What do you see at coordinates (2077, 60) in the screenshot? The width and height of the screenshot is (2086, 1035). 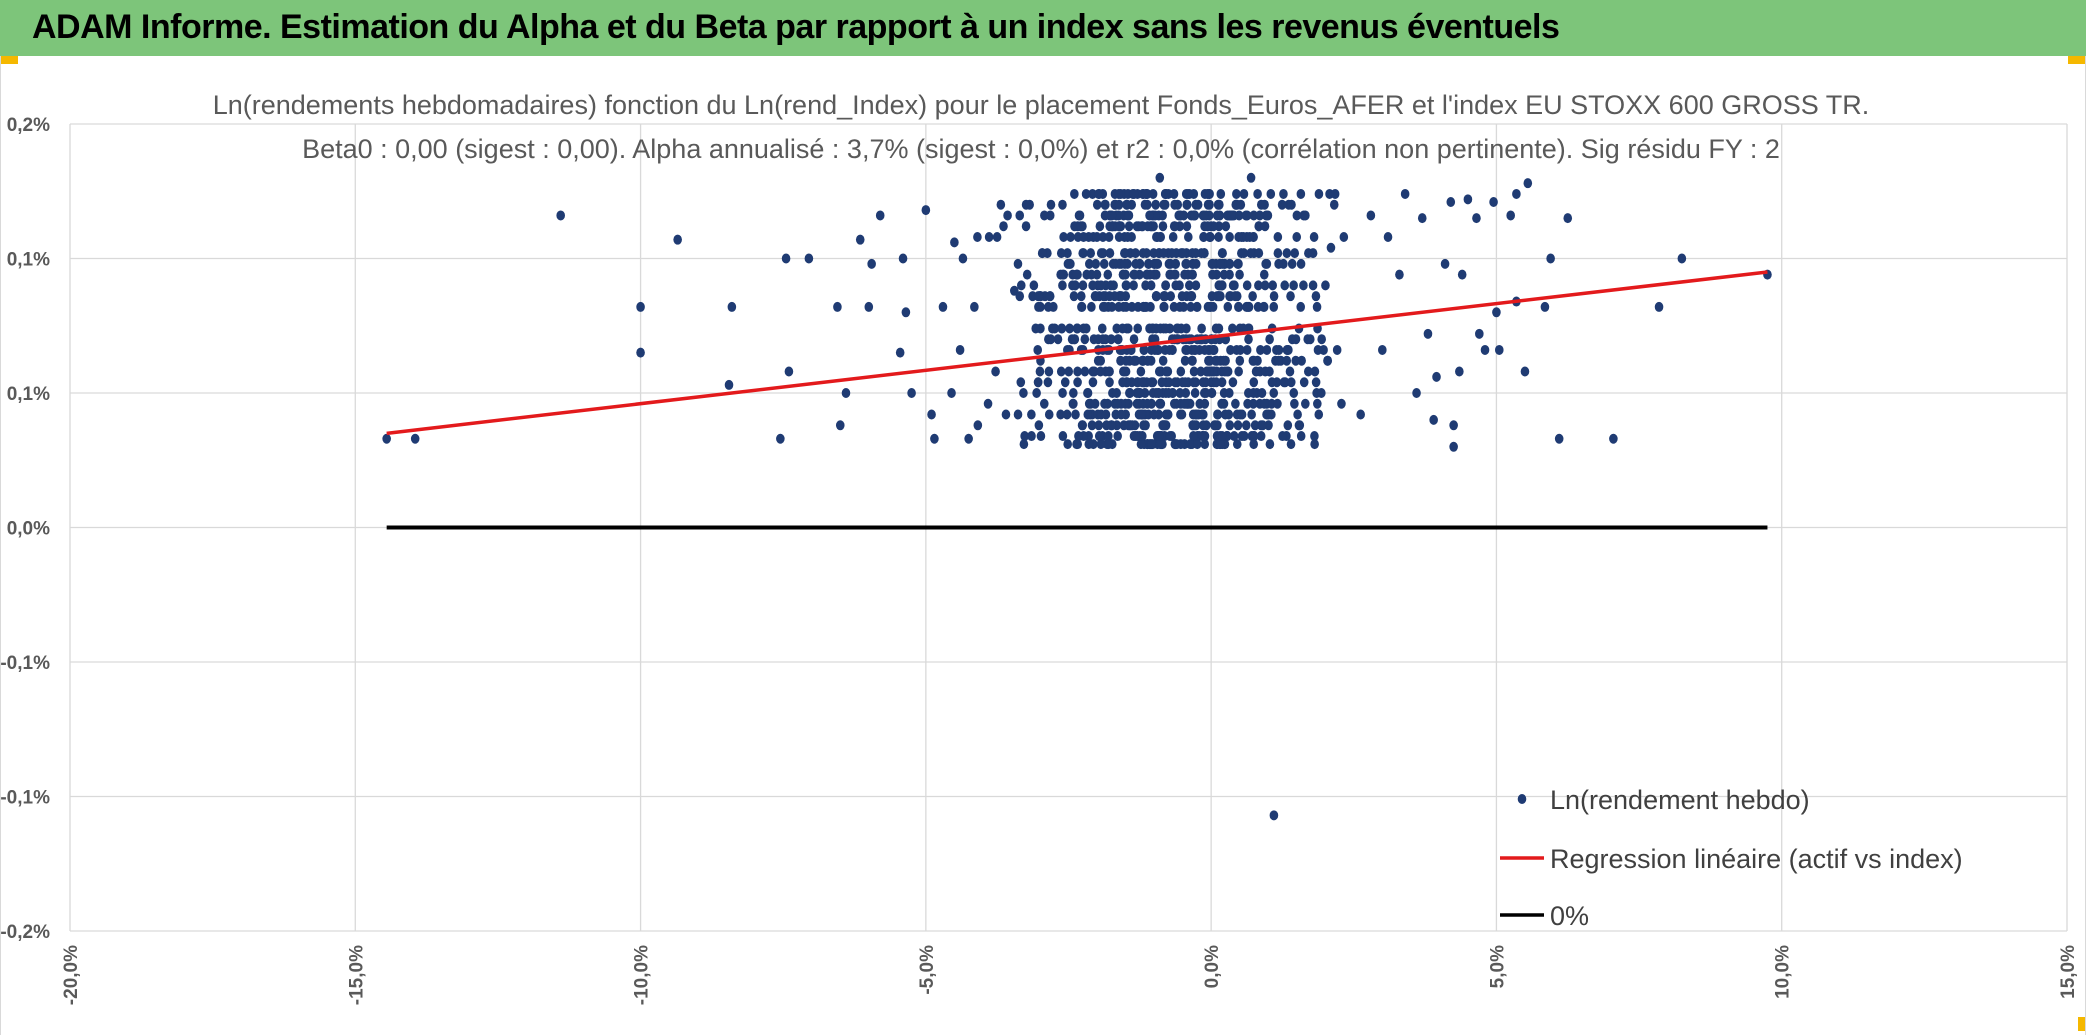 I see `corner-marker-right` at bounding box center [2077, 60].